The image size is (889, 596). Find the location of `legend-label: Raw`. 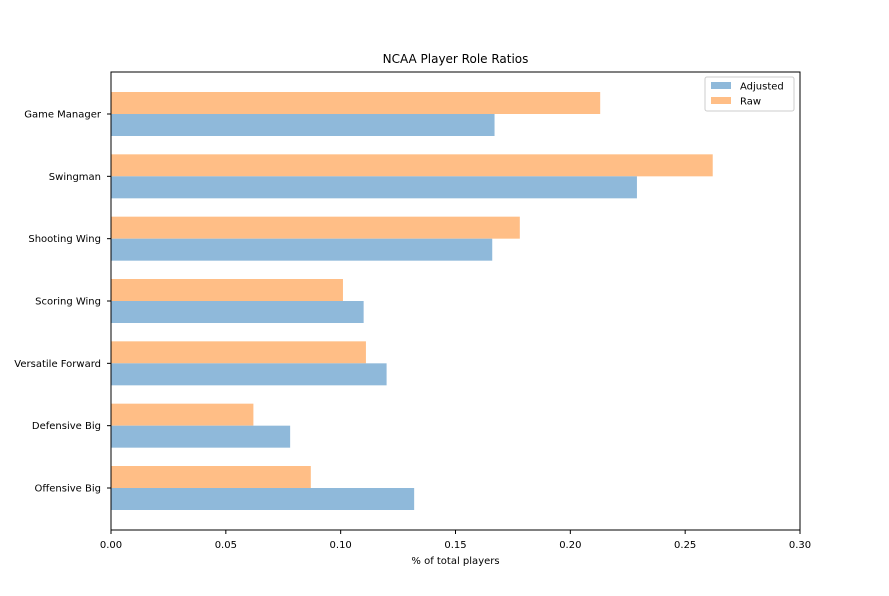

legend-label: Raw is located at coordinates (750, 102).